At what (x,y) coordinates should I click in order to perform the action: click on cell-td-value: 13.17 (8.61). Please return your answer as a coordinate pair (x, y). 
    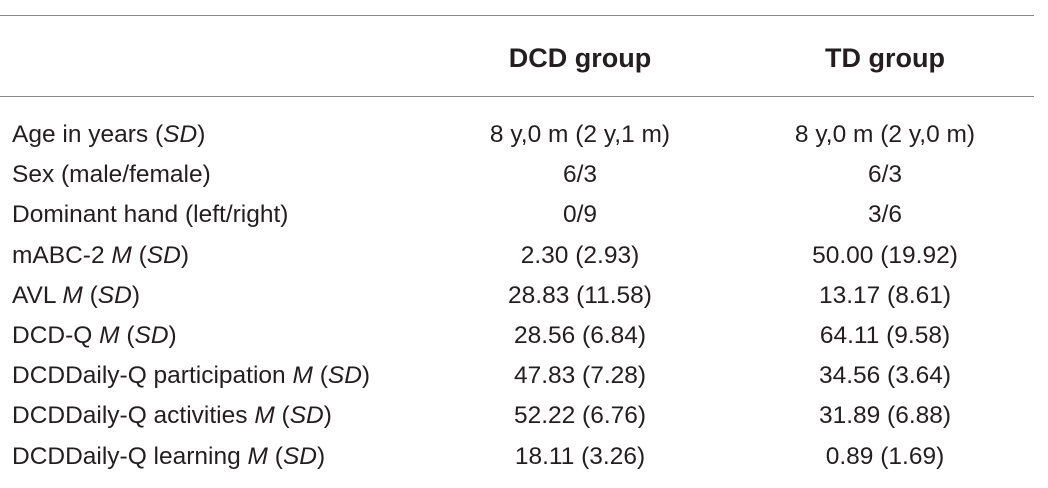
    Looking at the image, I should click on (885, 295).